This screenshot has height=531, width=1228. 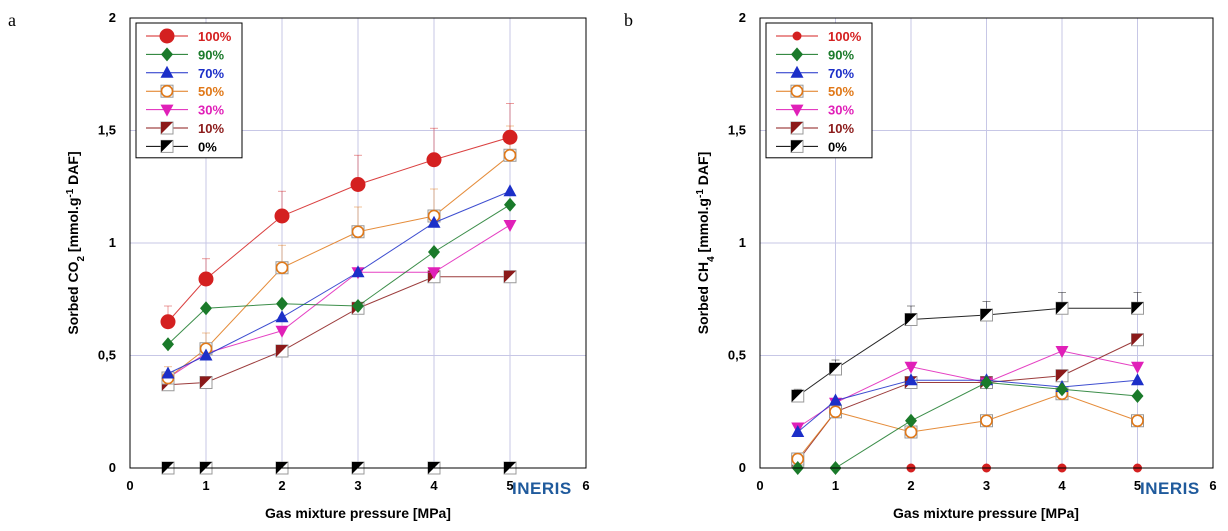 I want to click on legend-label: 30%, so click(x=841, y=110).